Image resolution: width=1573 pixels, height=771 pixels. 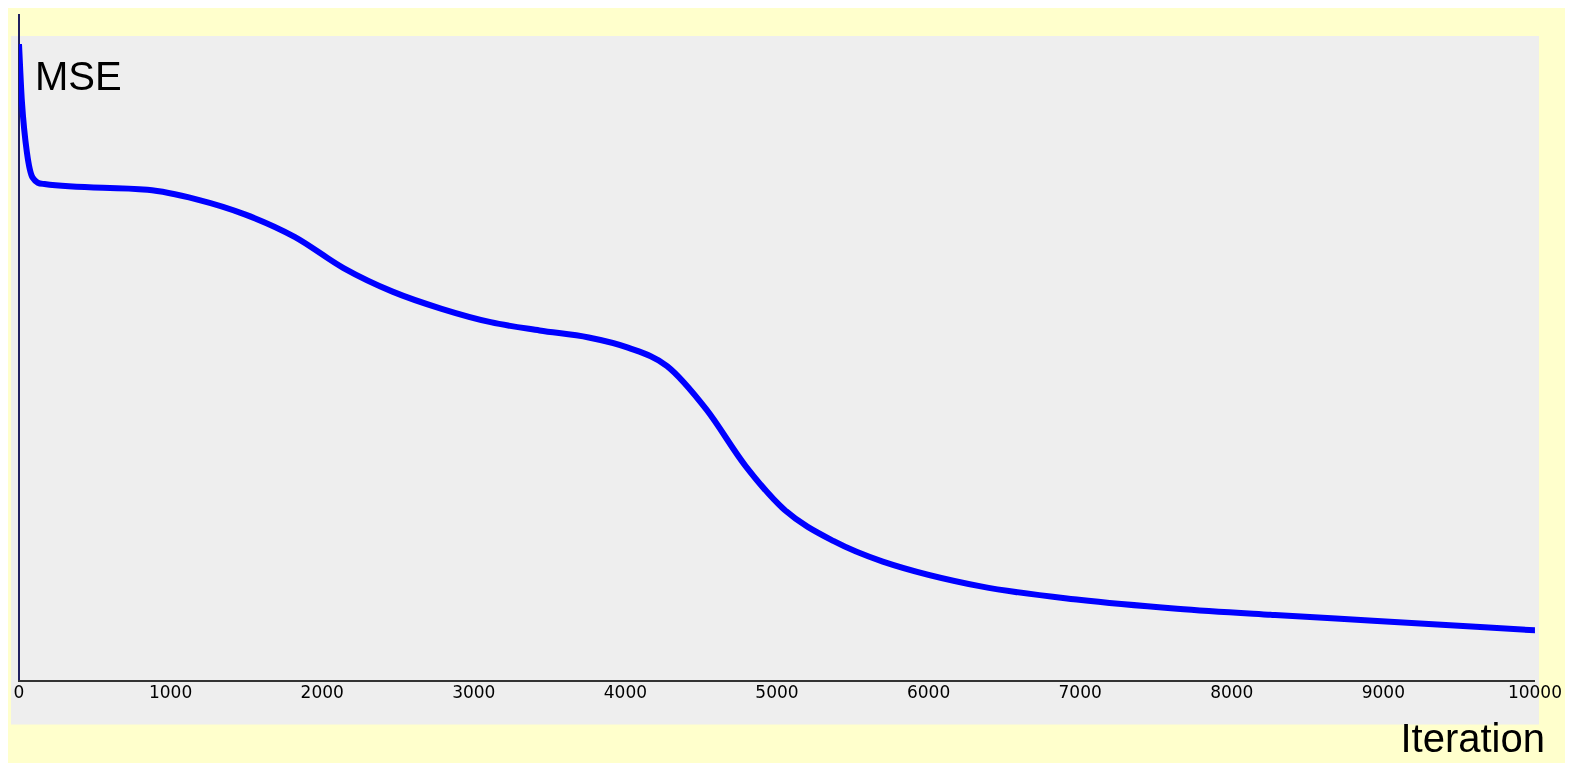 What do you see at coordinates (78, 76) in the screenshot?
I see `y-axis-title: MSE` at bounding box center [78, 76].